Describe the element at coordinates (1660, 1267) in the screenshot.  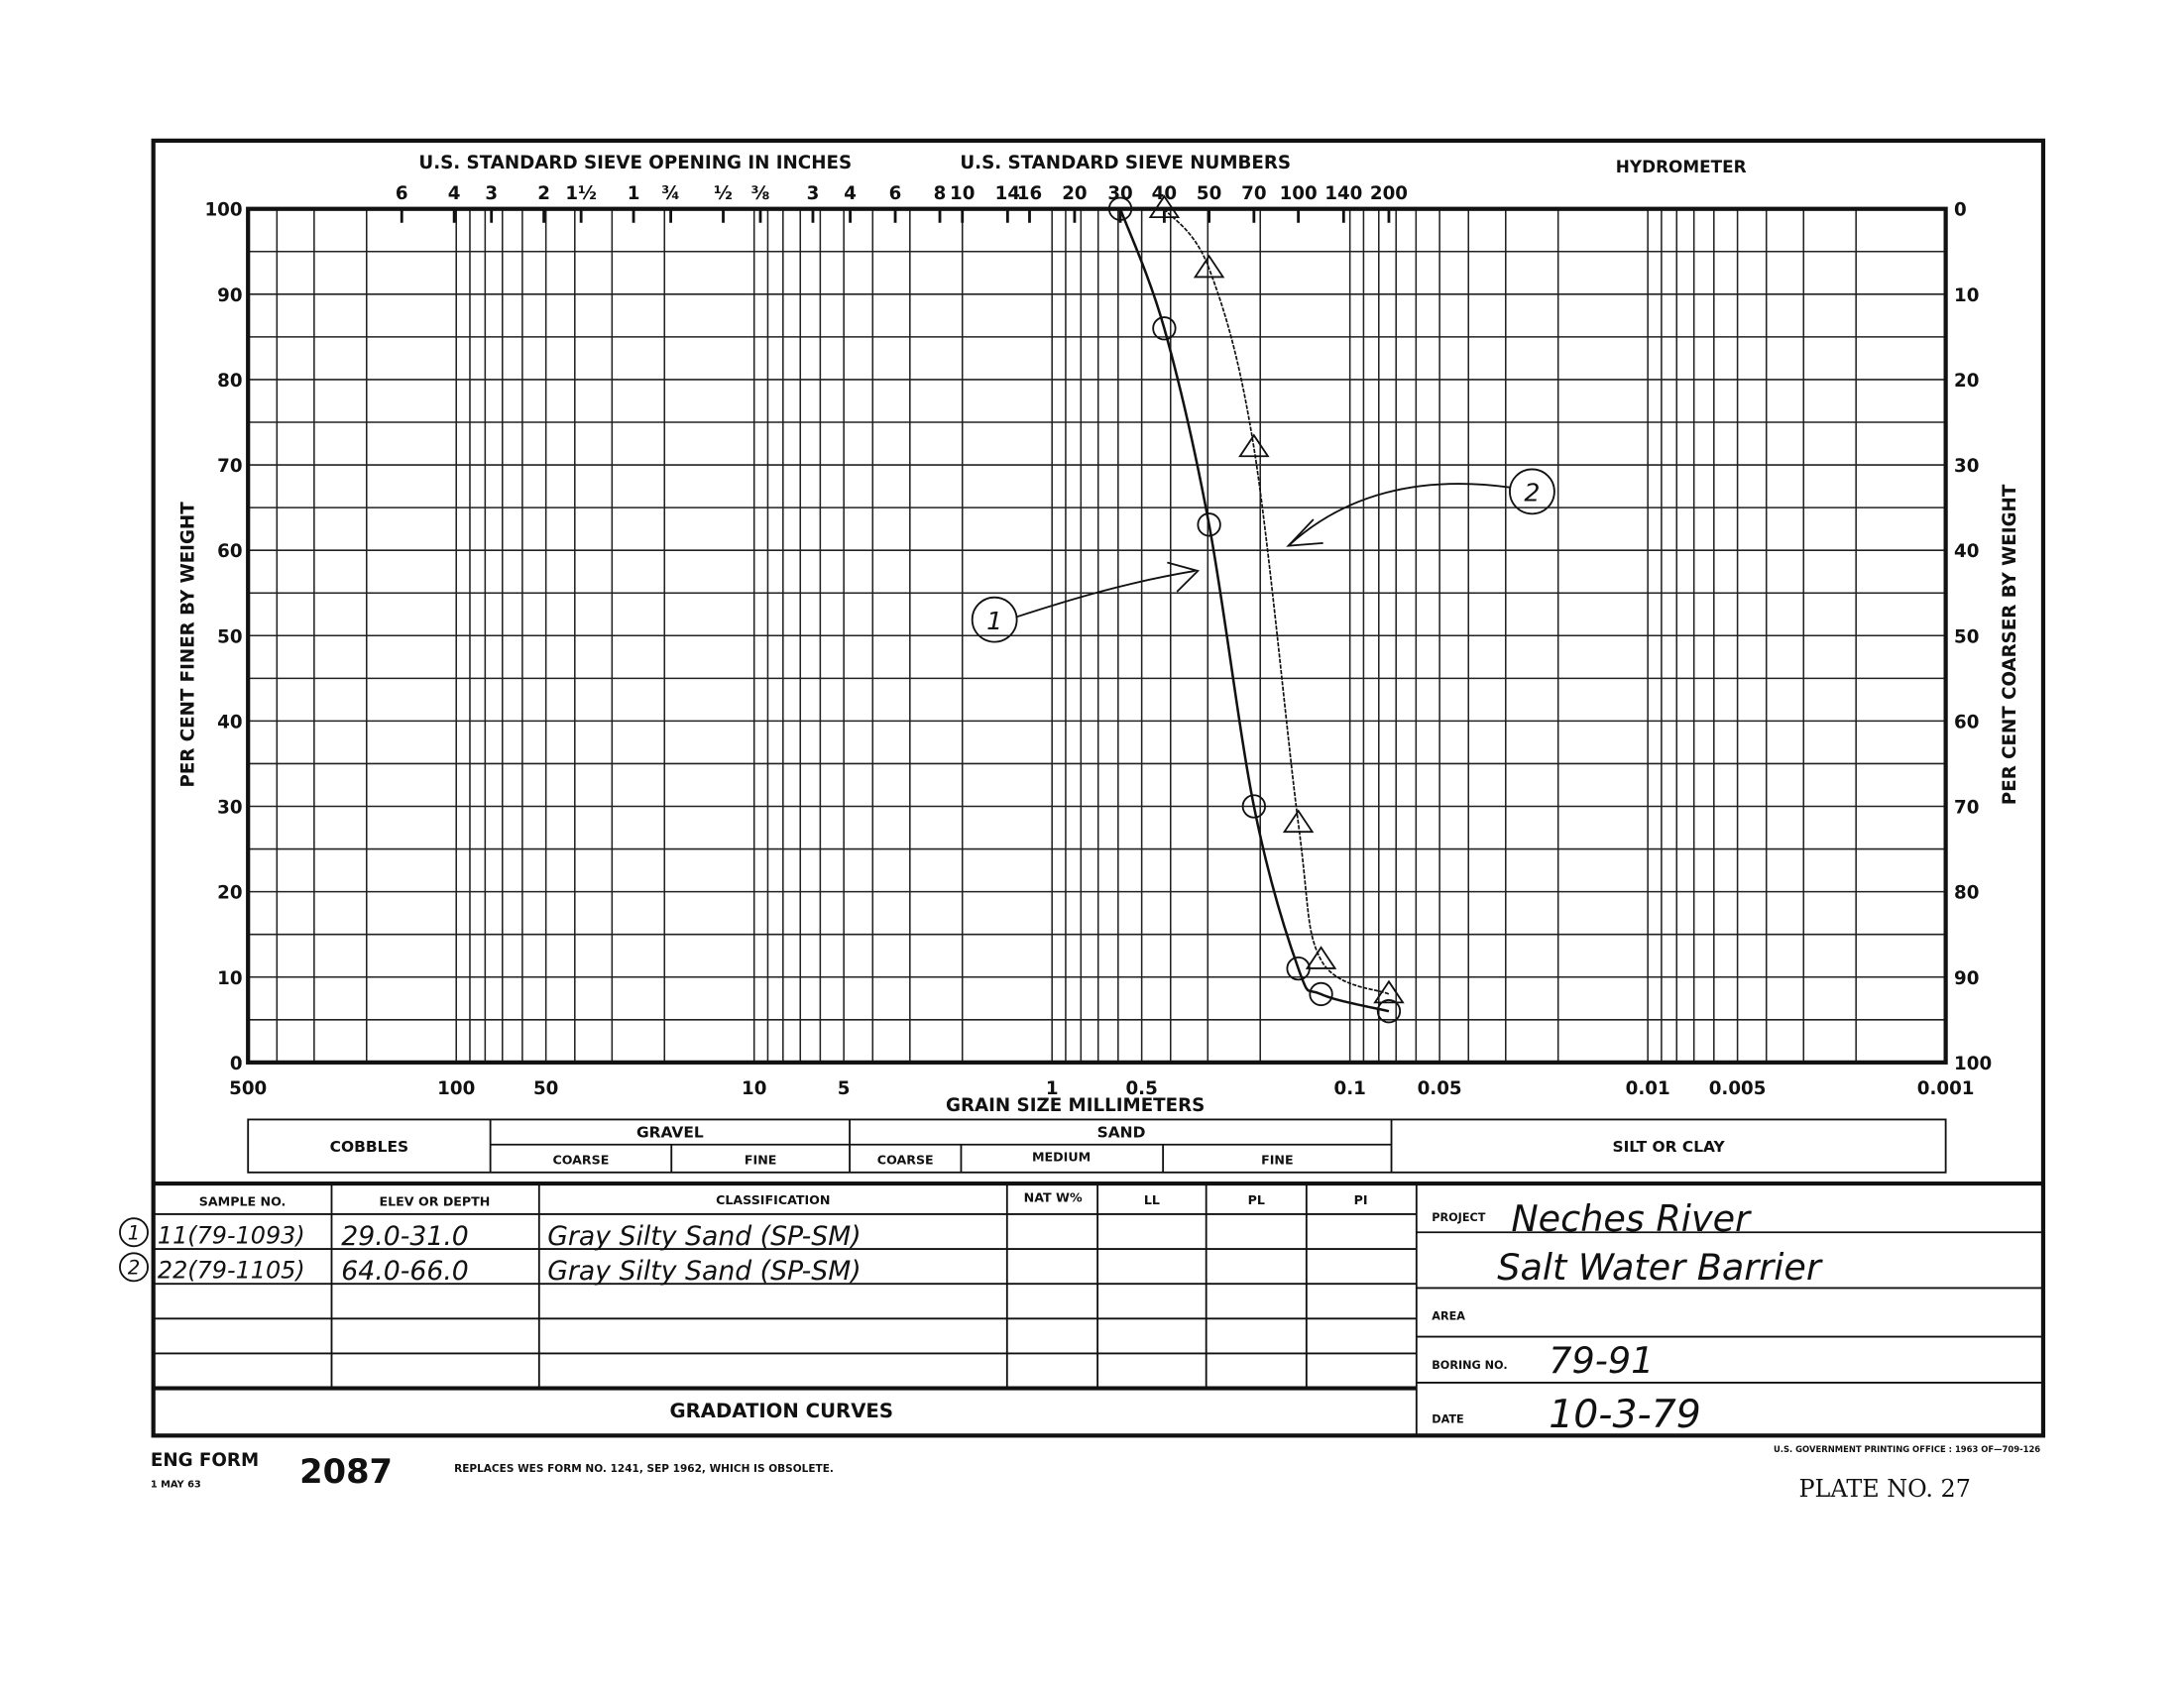
I see `project-line-2: Salt Water Barrier` at that location.